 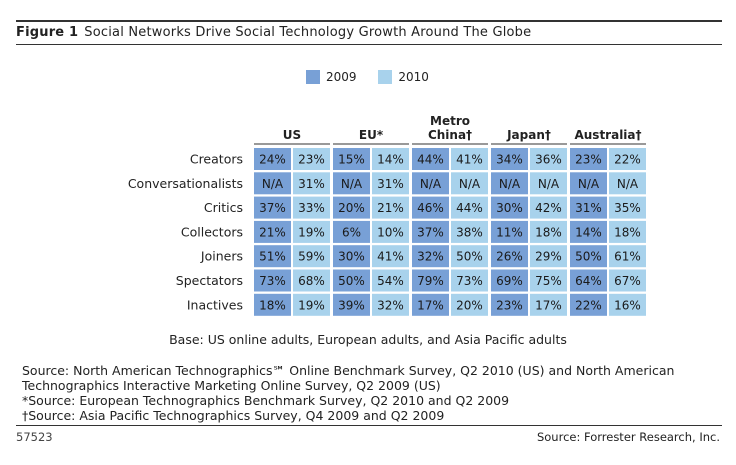 I want to click on cell-joiners-japan-2010, so click(x=548, y=256).